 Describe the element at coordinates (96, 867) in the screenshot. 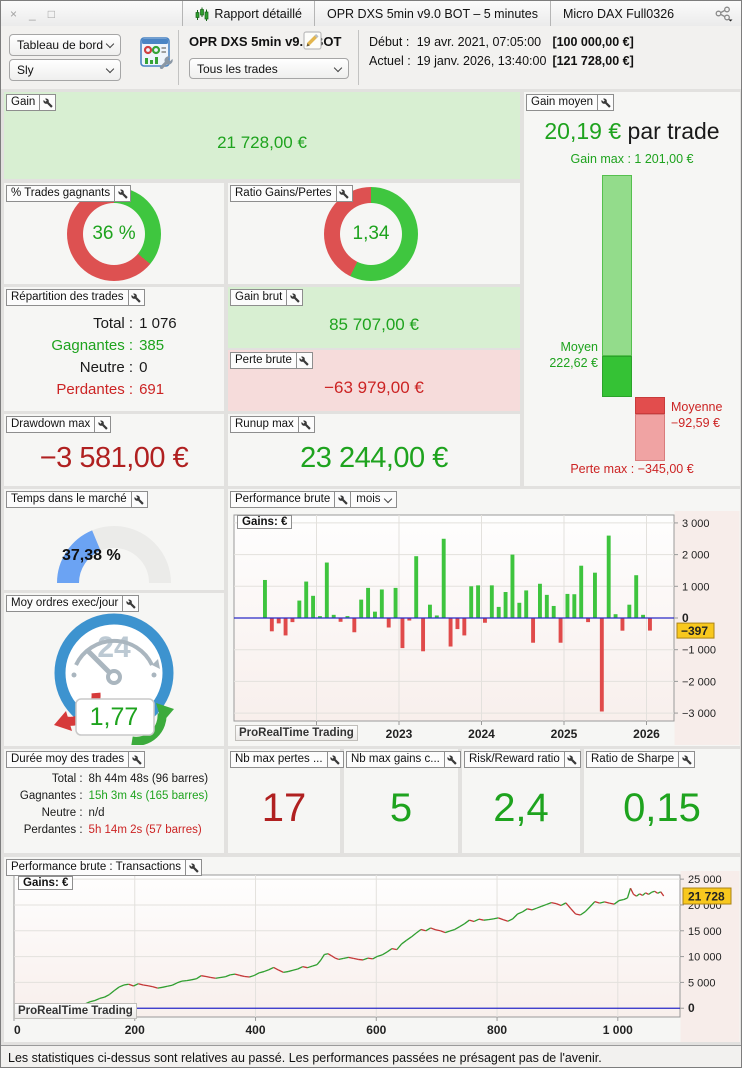

I see `panel-perf-trans-label: Performance brute : Transactions` at that location.